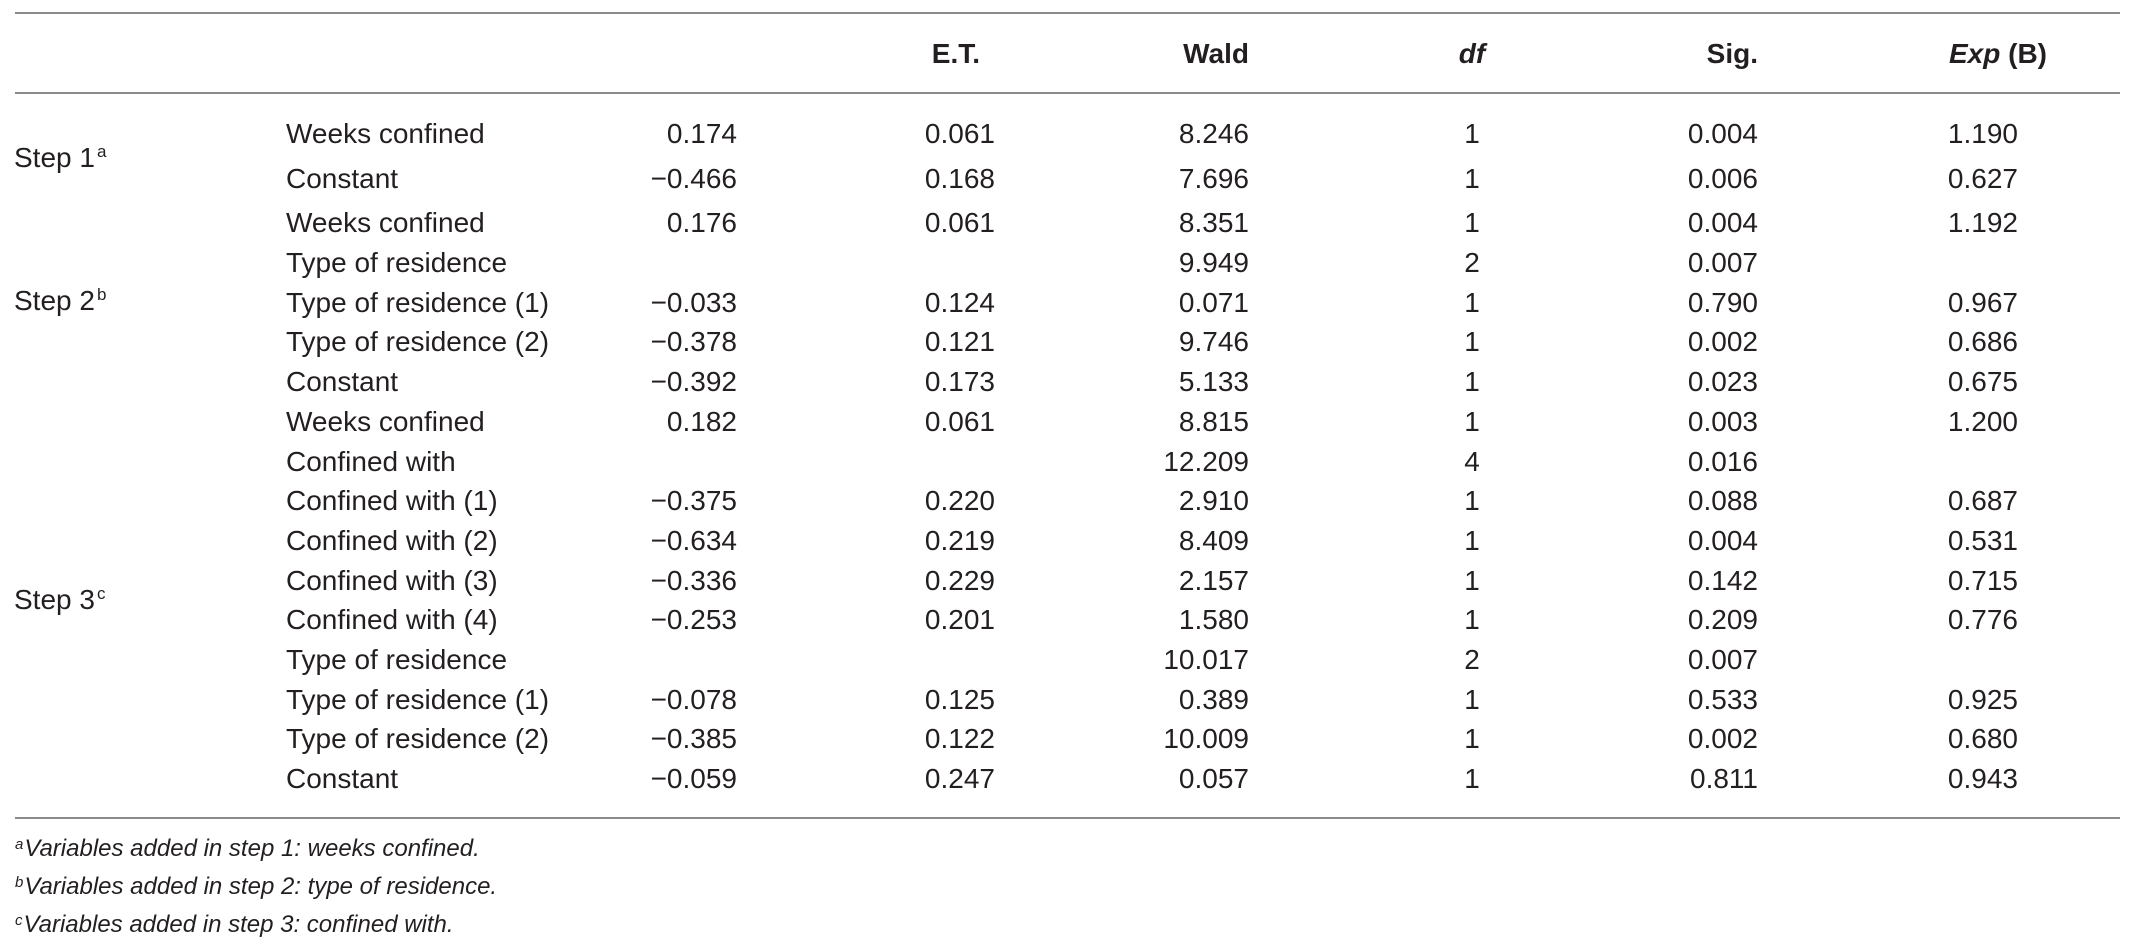 The image size is (2132, 951). I want to click on step-footnote-marker: c, so click(101, 593).